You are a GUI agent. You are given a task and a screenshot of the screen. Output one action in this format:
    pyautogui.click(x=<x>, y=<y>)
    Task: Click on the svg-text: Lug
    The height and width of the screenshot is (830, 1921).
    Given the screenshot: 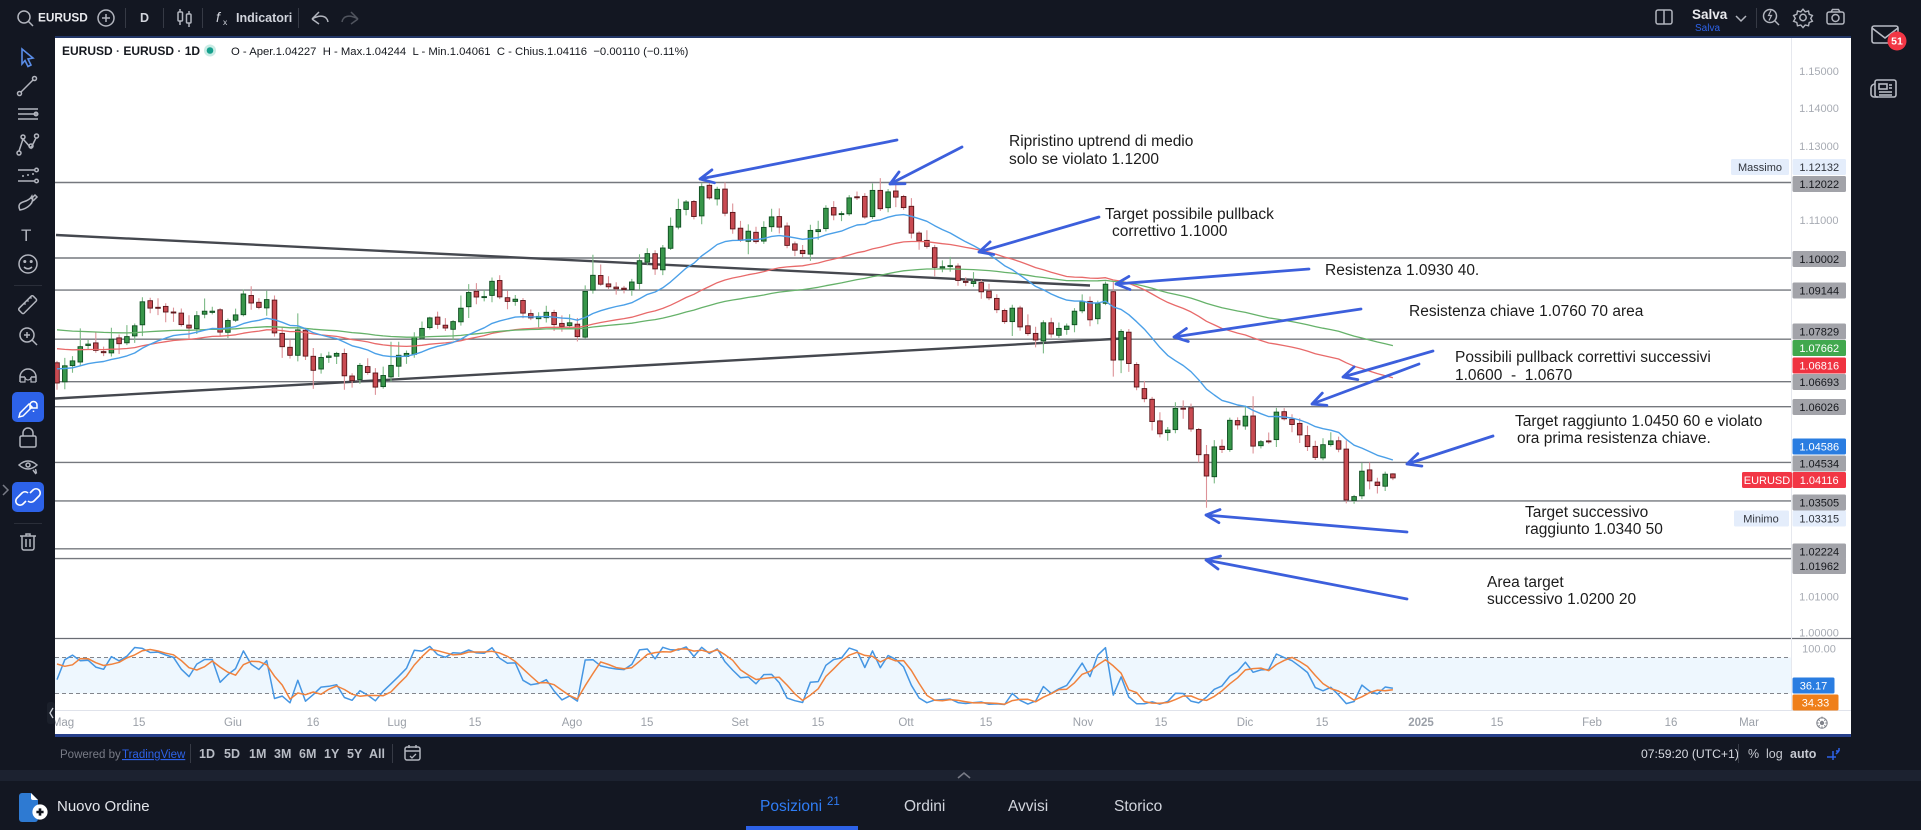 What is the action you would take?
    pyautogui.click(x=396, y=723)
    